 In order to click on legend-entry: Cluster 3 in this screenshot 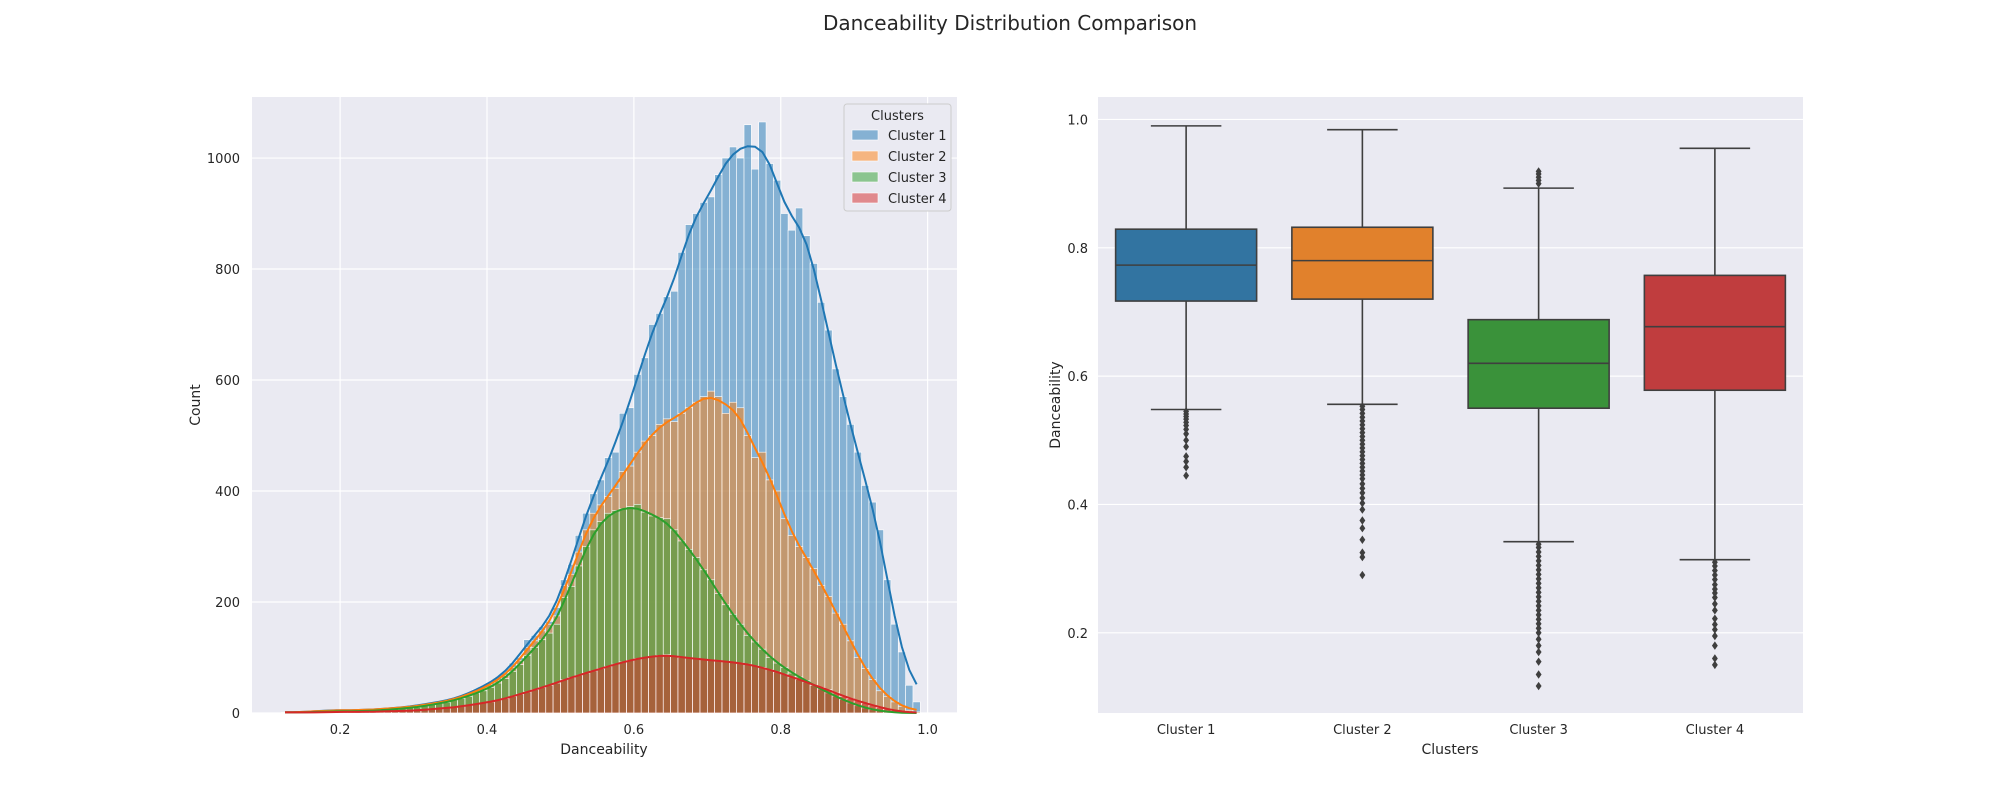, I will do `click(899, 178)`.